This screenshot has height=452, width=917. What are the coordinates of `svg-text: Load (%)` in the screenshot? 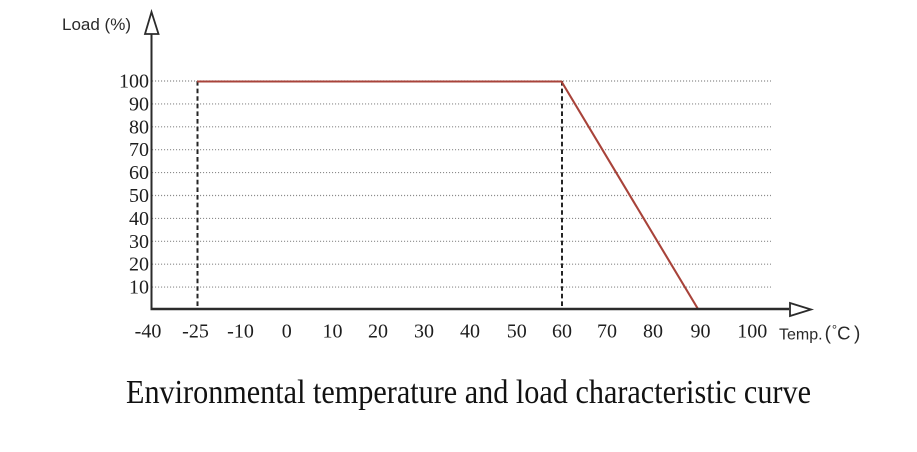 It's located at (96, 24).